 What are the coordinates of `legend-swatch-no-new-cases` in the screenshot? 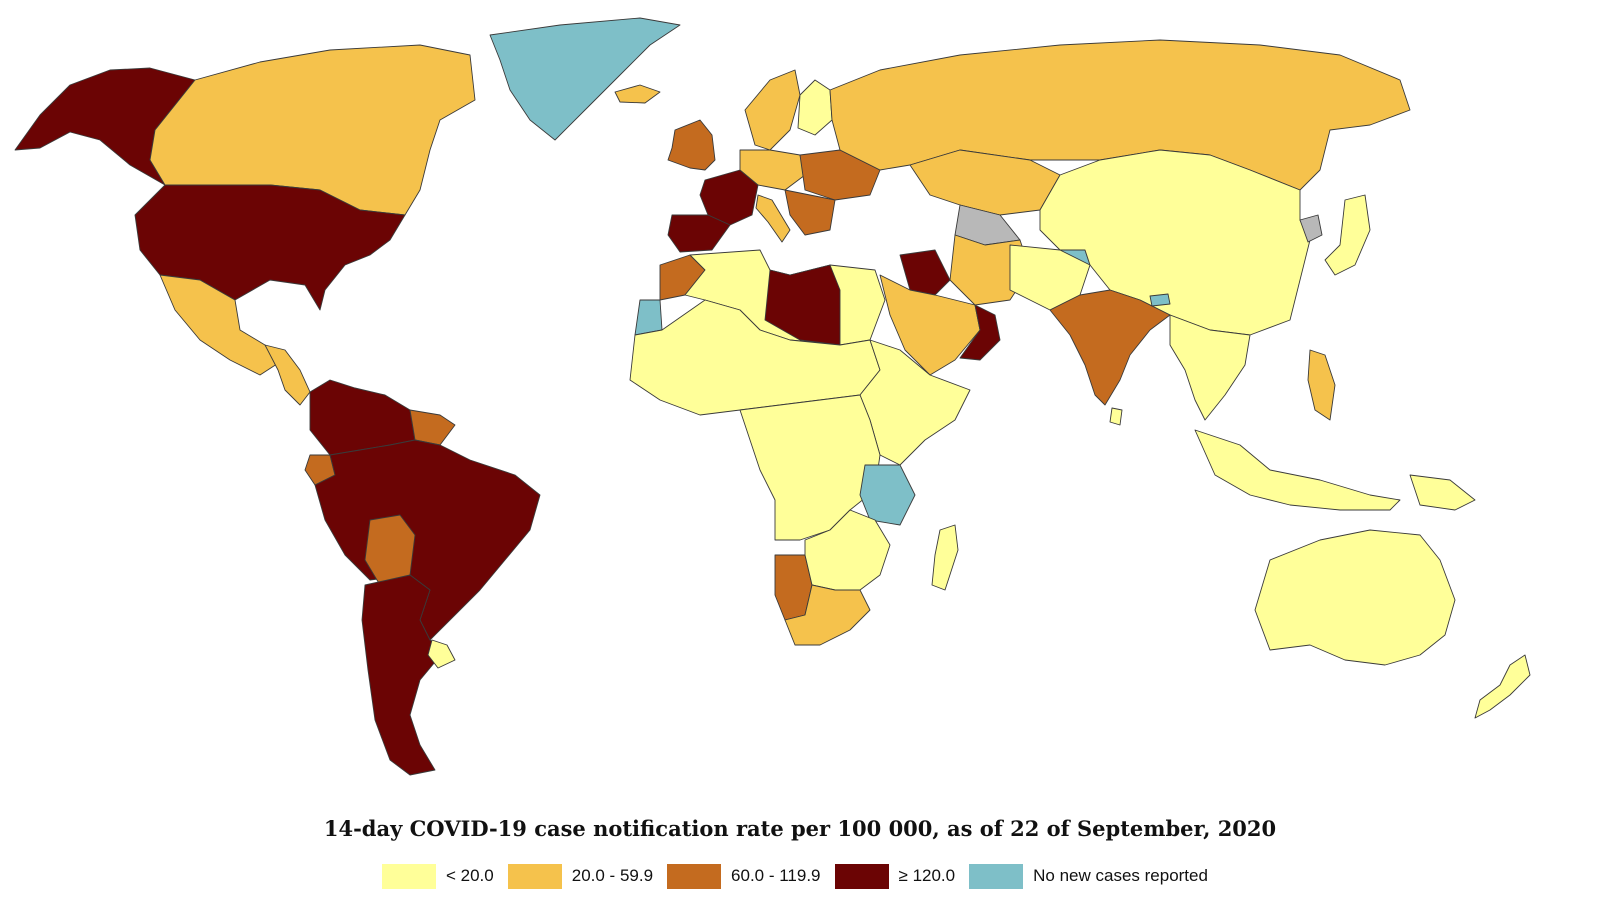 It's located at (996, 876).